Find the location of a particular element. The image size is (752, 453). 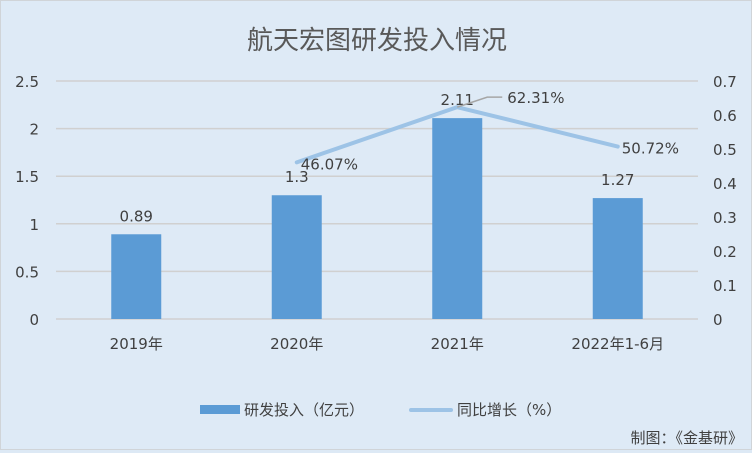

x-axis-tick: 2022年1-6月 is located at coordinates (617, 344).